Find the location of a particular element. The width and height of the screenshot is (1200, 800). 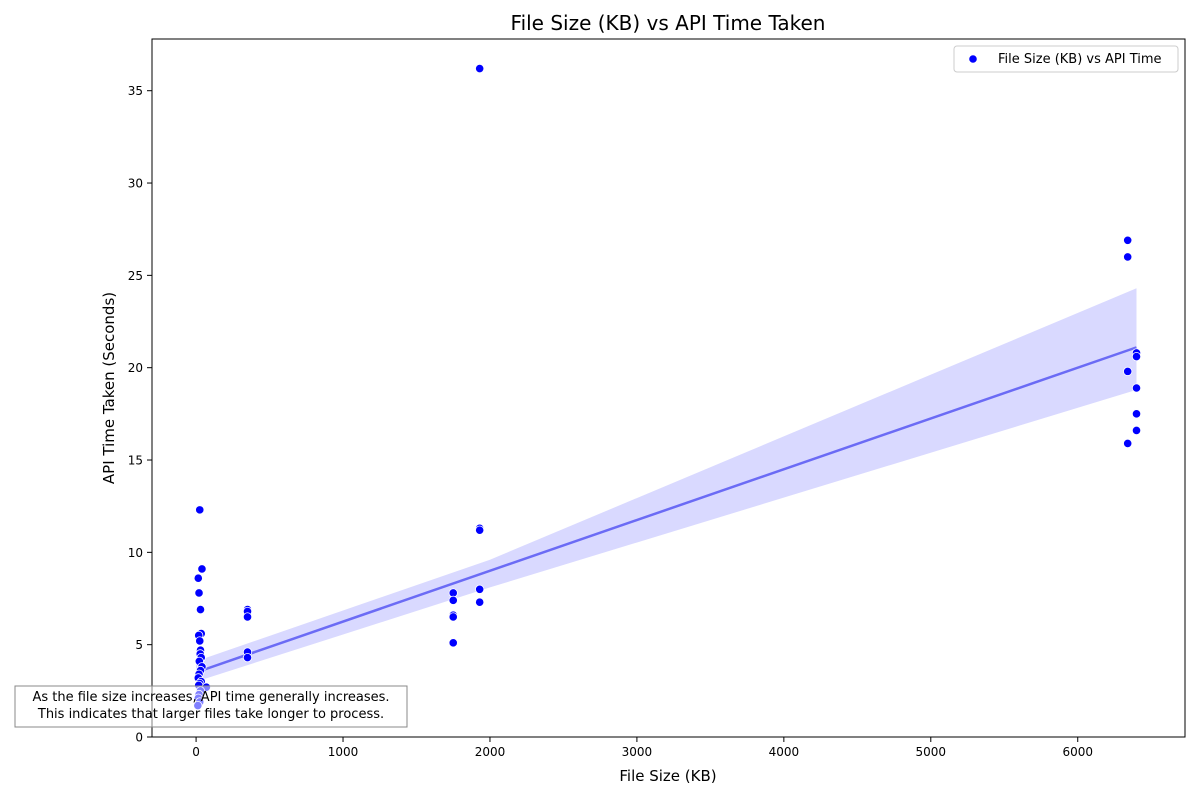

x-axis-ticks: 0 1000 2000 3000 4000 5000 6000 is located at coordinates (642, 748).